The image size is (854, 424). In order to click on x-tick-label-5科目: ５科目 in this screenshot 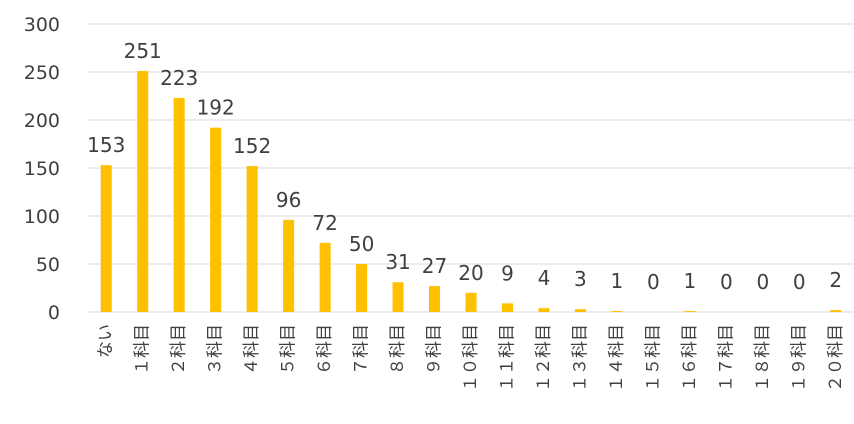, I will do `click(289, 349)`.